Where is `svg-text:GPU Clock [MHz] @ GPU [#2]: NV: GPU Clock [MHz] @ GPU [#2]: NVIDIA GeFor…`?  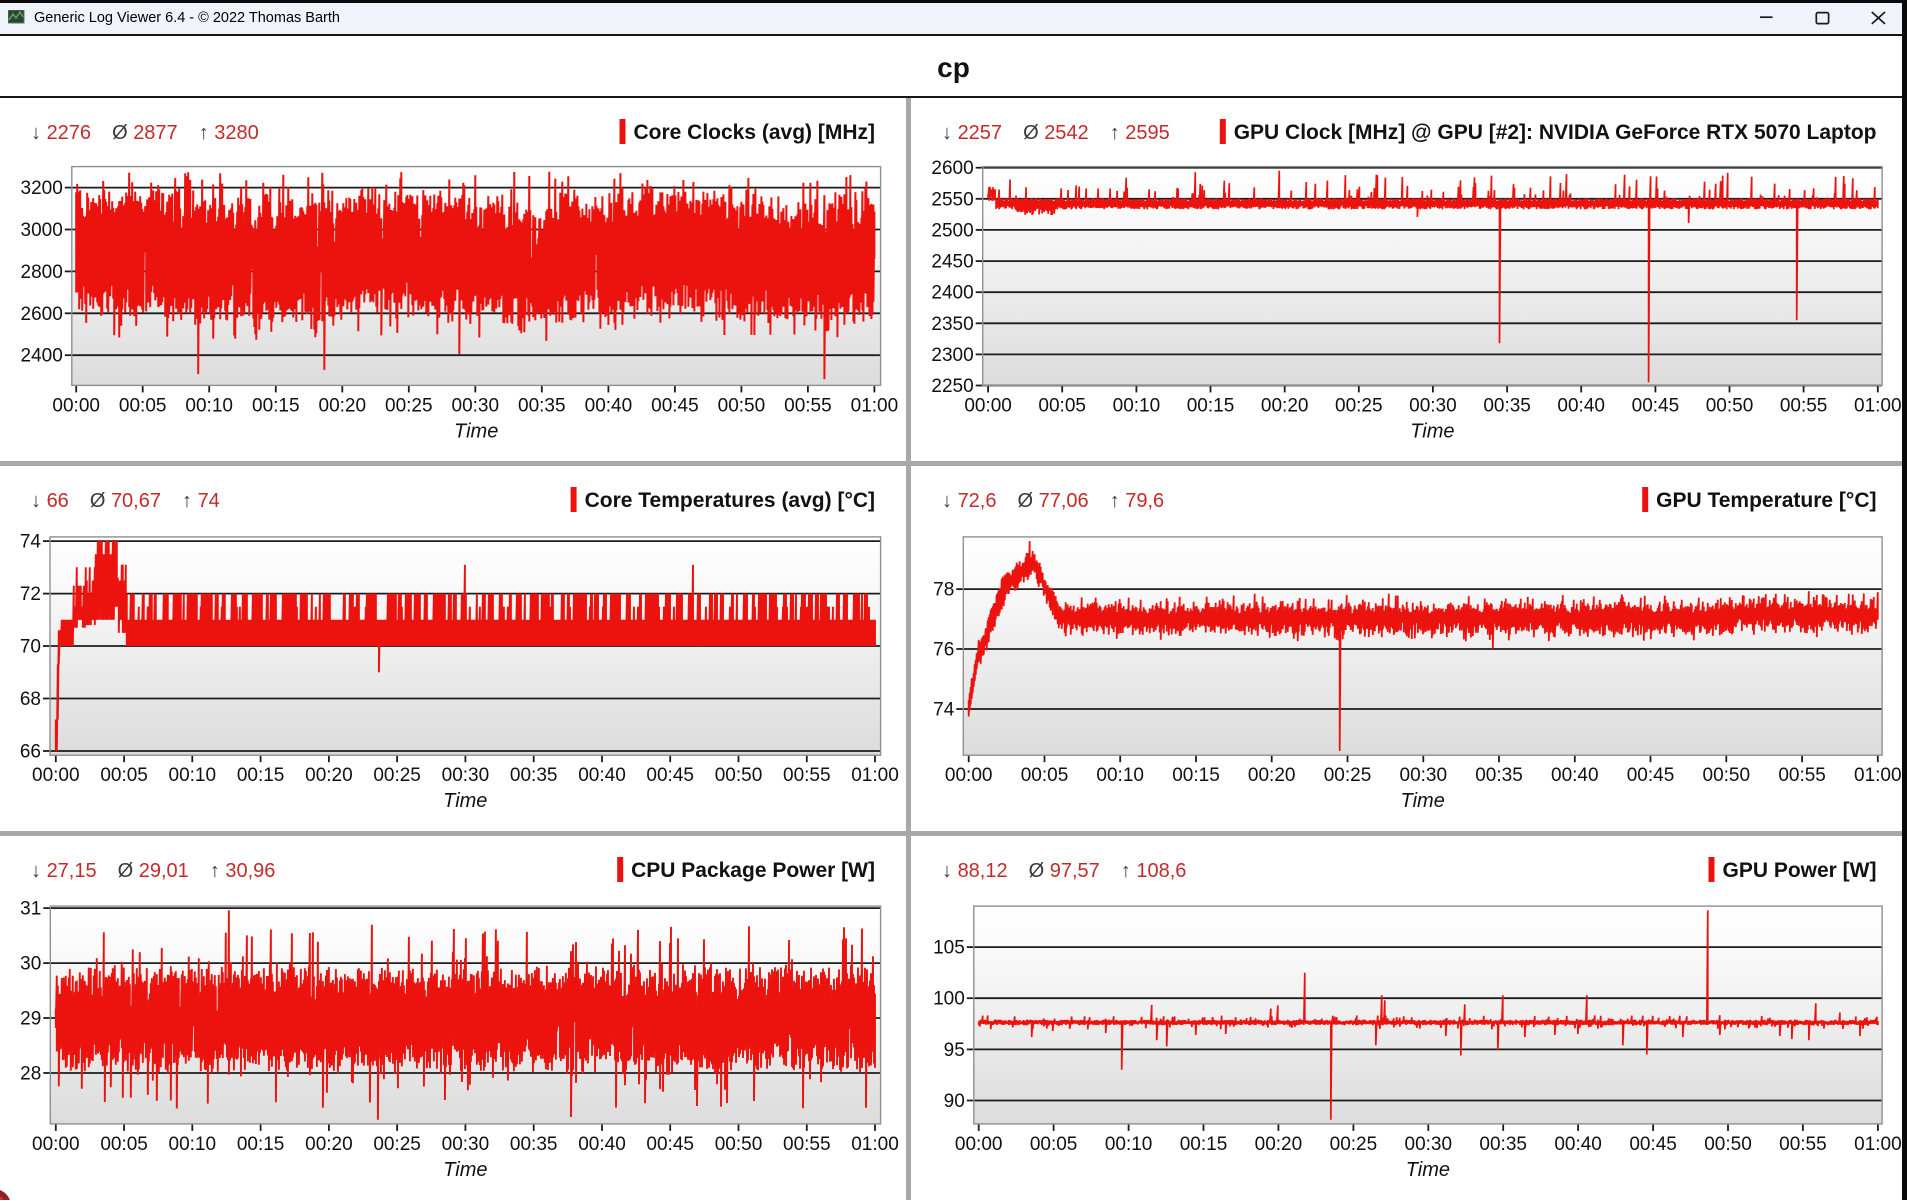
svg-text:GPU Clock [MHz] @ GPU [#2]: NV: GPU Clock [MHz] @ GPU [#2]: NVIDIA GeFor… is located at coordinates (1554, 132).